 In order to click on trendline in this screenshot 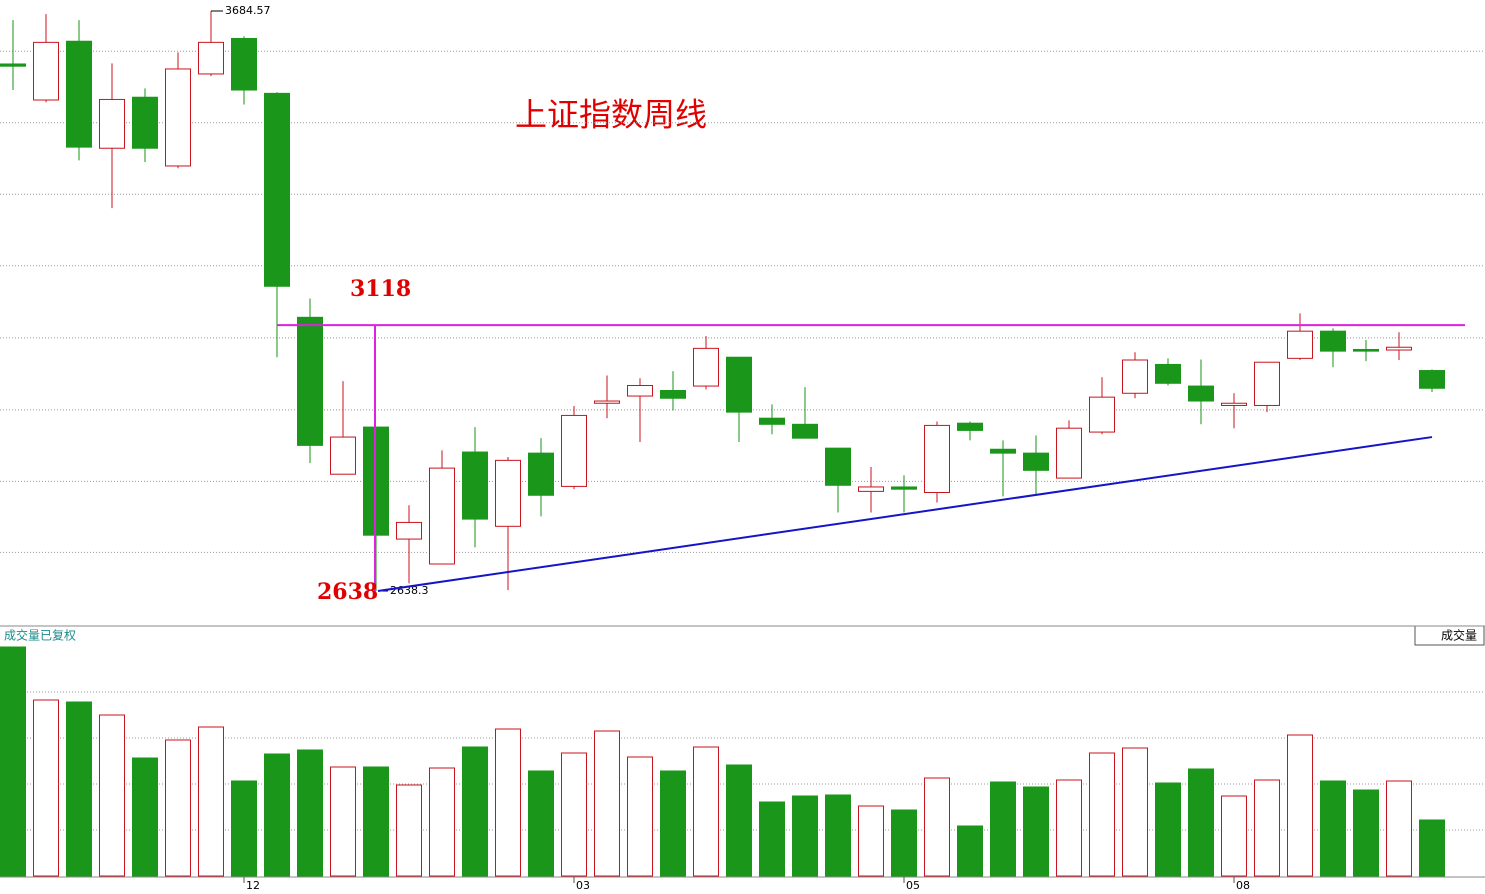, I will do `click(905, 514)`.